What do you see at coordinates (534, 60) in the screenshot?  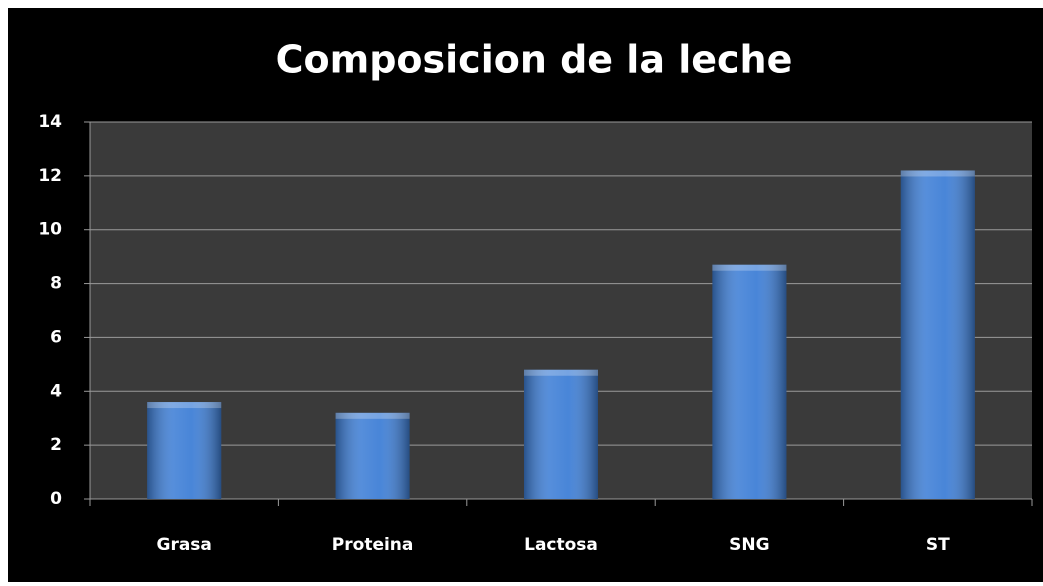 I see `chart-title: Composicion de la leche` at bounding box center [534, 60].